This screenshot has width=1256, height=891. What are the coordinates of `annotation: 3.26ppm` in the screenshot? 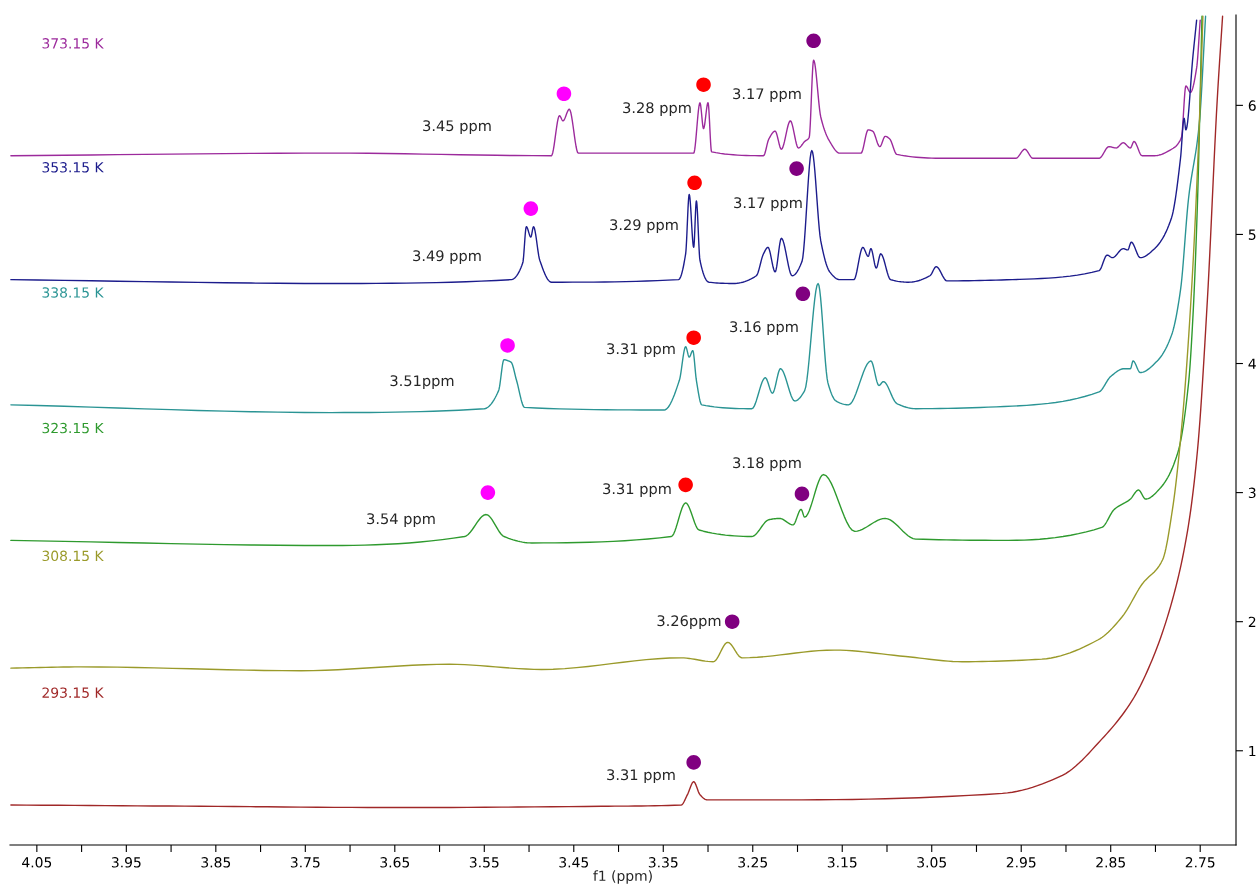 It's located at (689, 622).